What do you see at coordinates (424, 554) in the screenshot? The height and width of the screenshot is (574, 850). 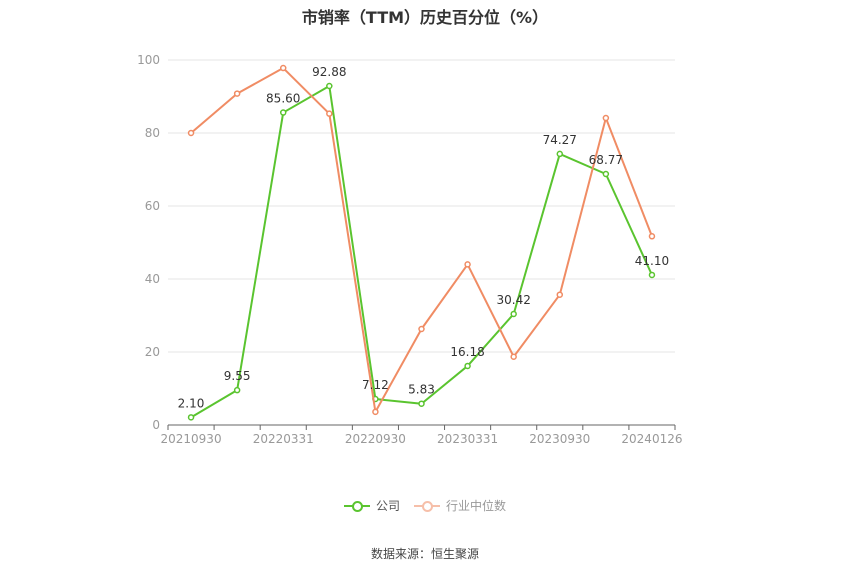 I see `data-source: 数据来源：恒生聚源` at bounding box center [424, 554].